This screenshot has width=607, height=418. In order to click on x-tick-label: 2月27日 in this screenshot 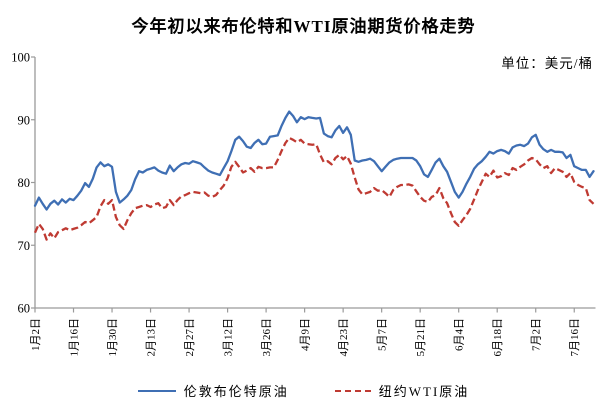, I will do `click(190, 337)`.